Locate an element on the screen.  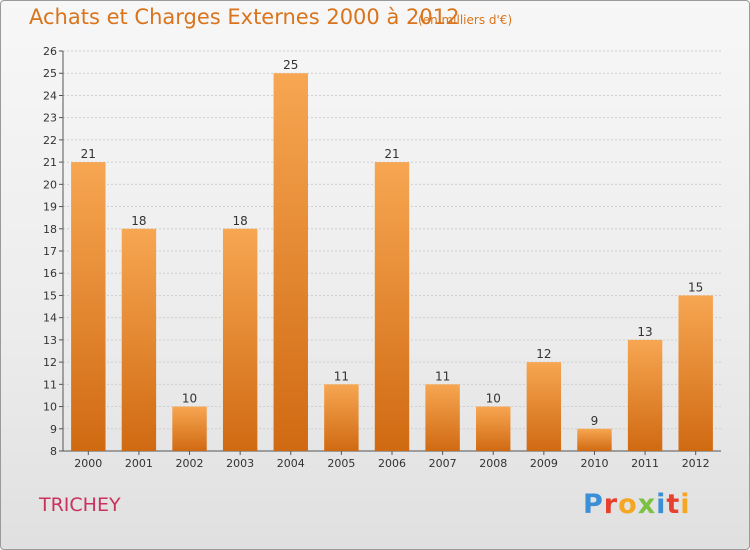
x-tick-label: 2010 is located at coordinates (594, 463).